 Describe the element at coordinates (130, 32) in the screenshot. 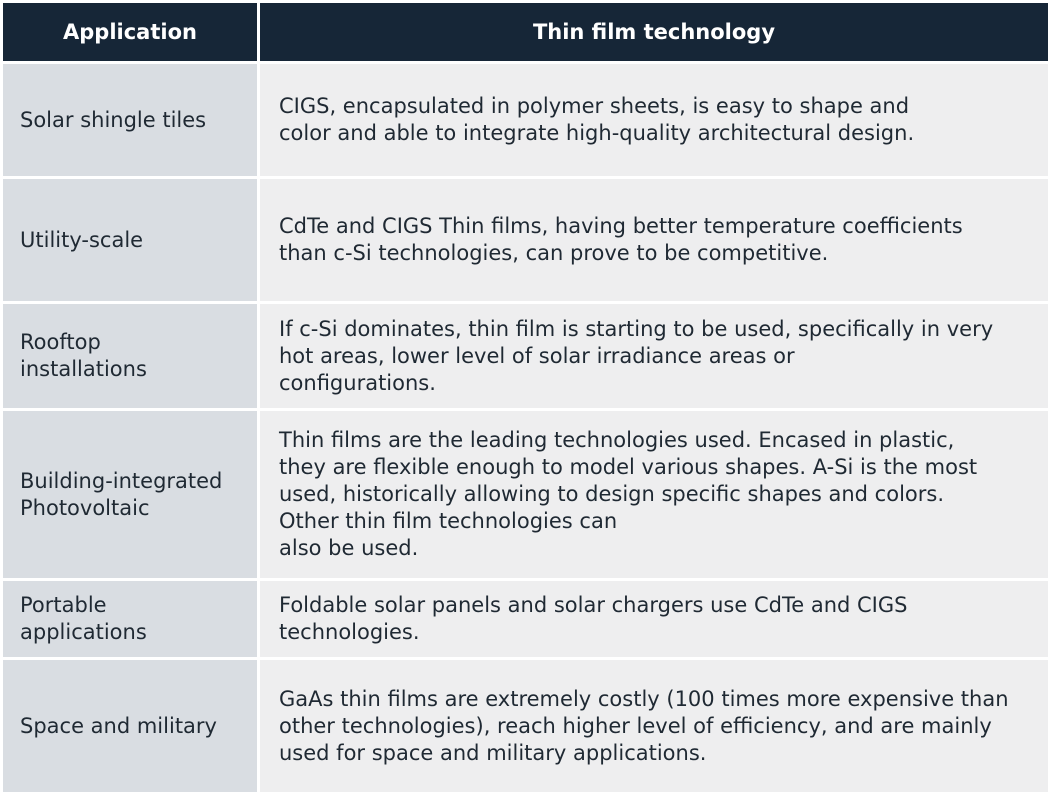

I see `header-application: Application` at that location.